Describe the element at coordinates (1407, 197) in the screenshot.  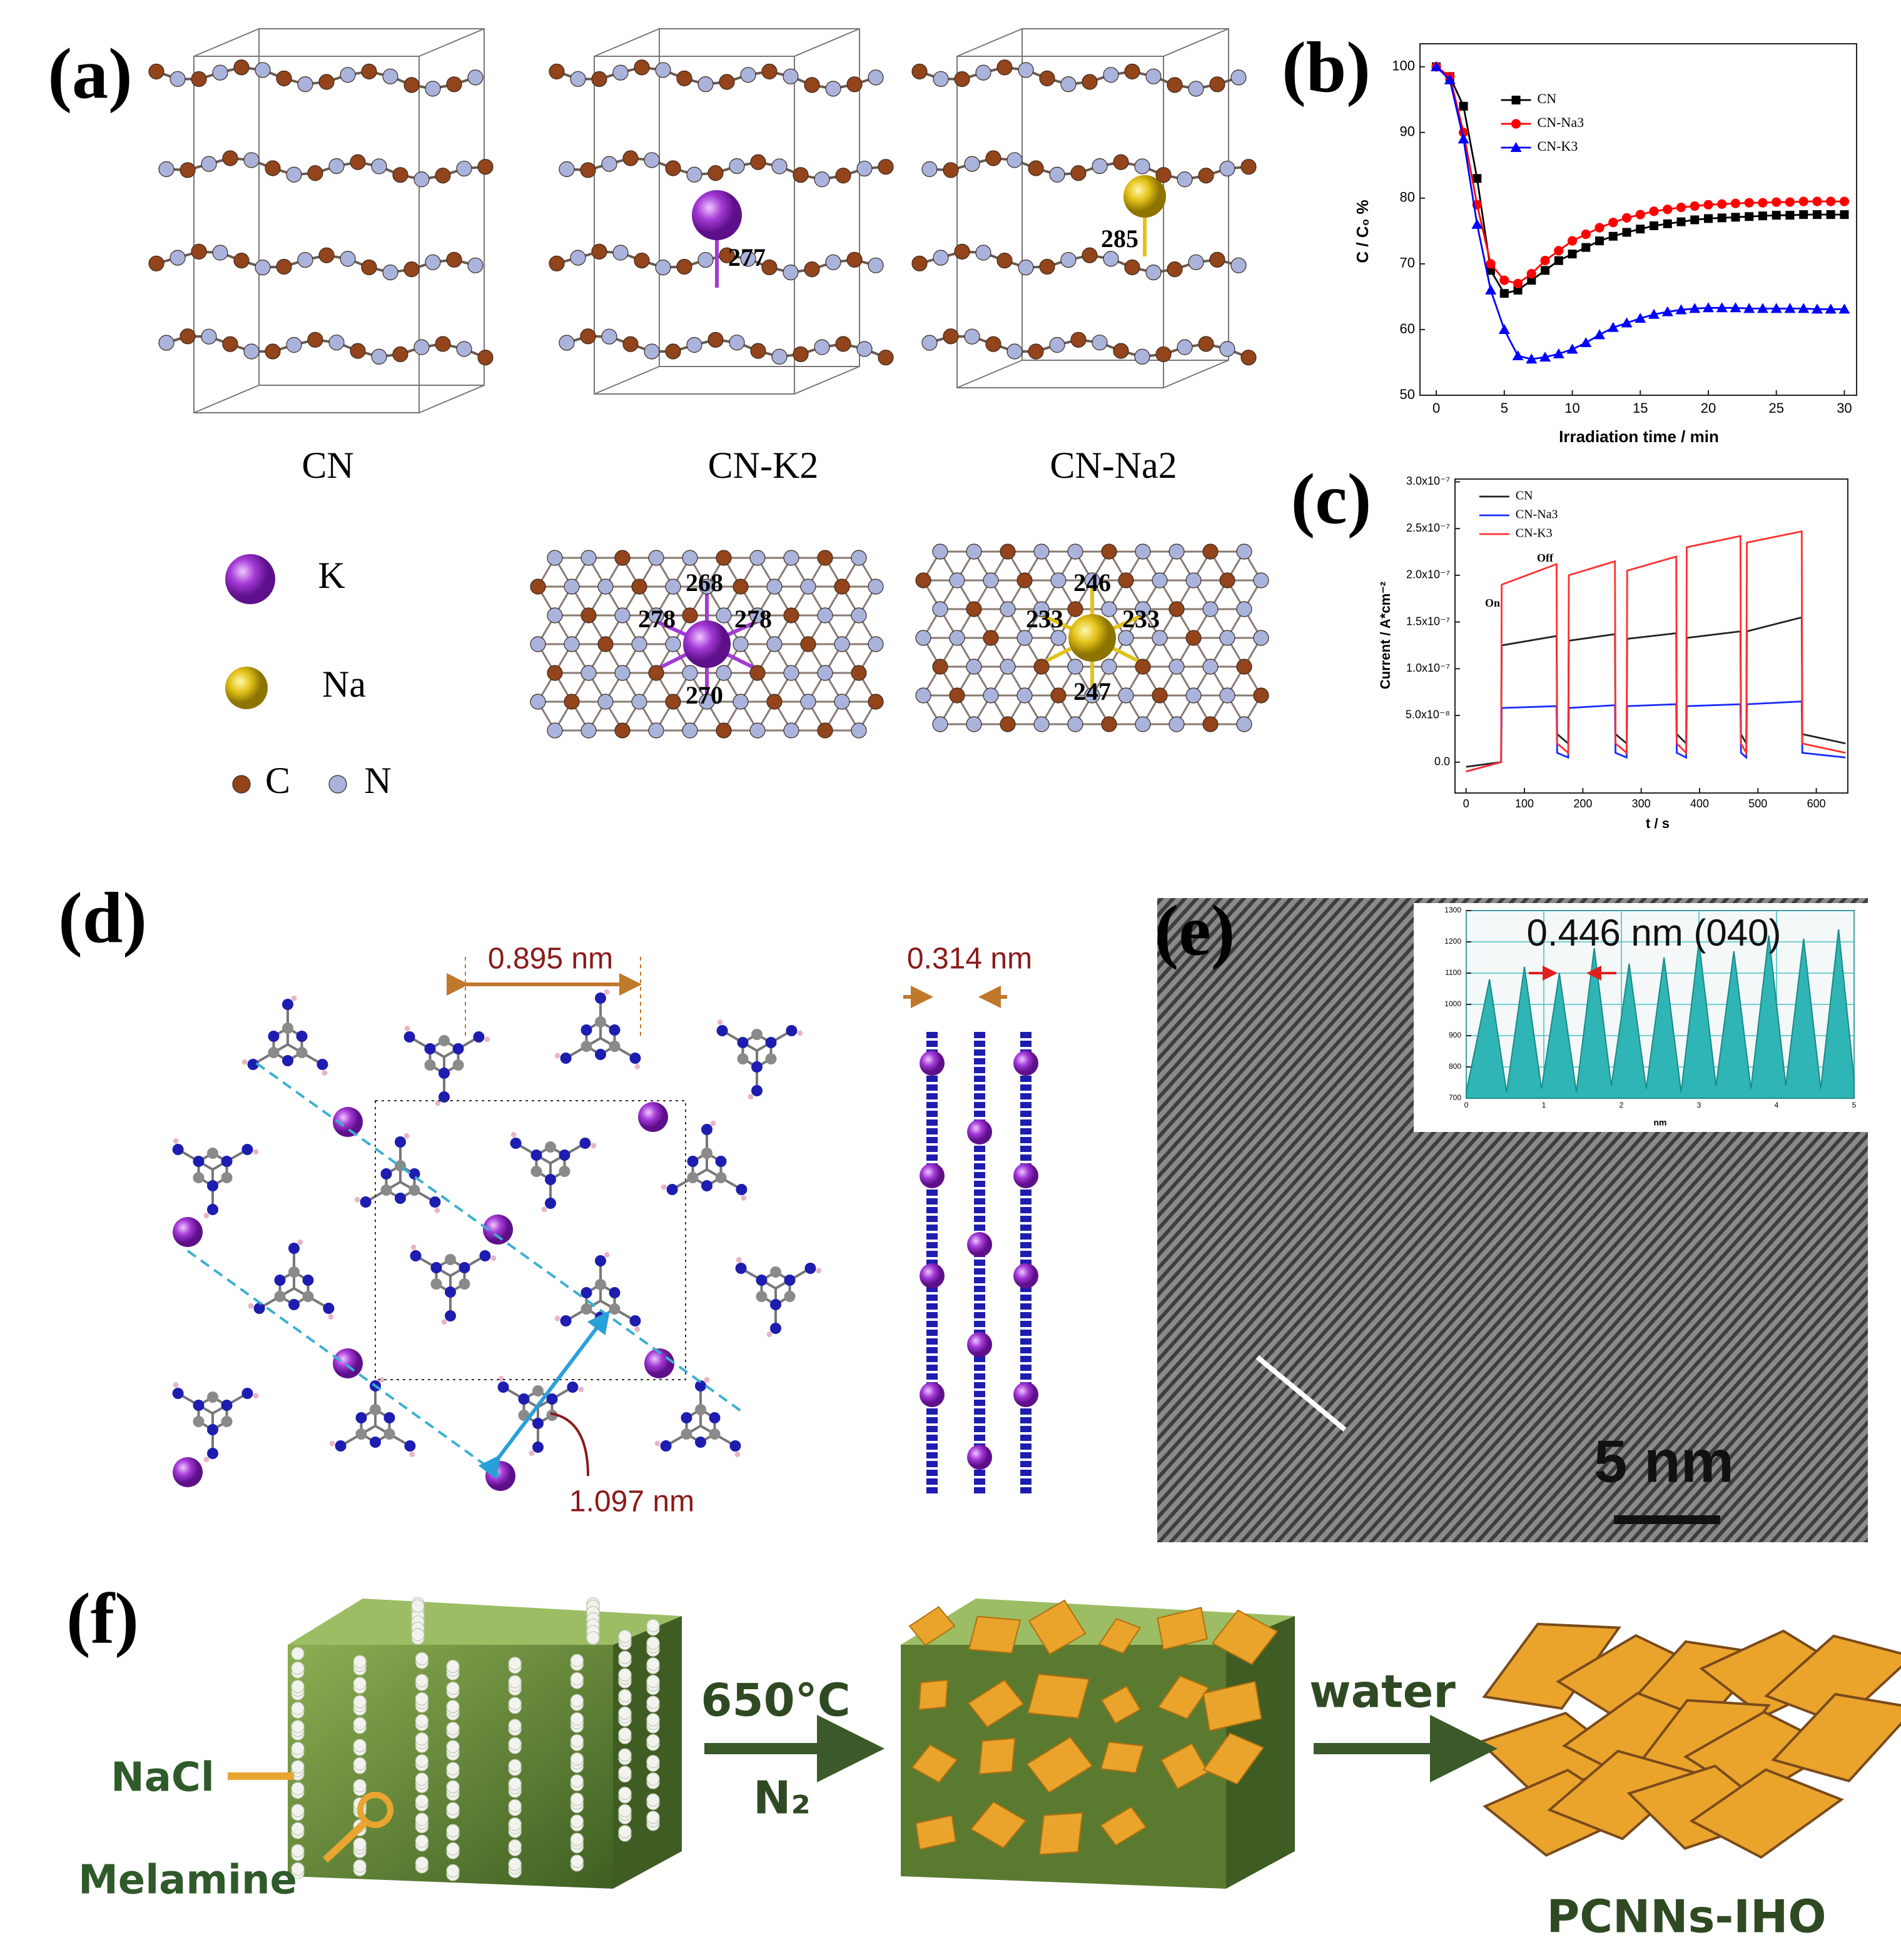
I see `y-tick-label: 80` at that location.